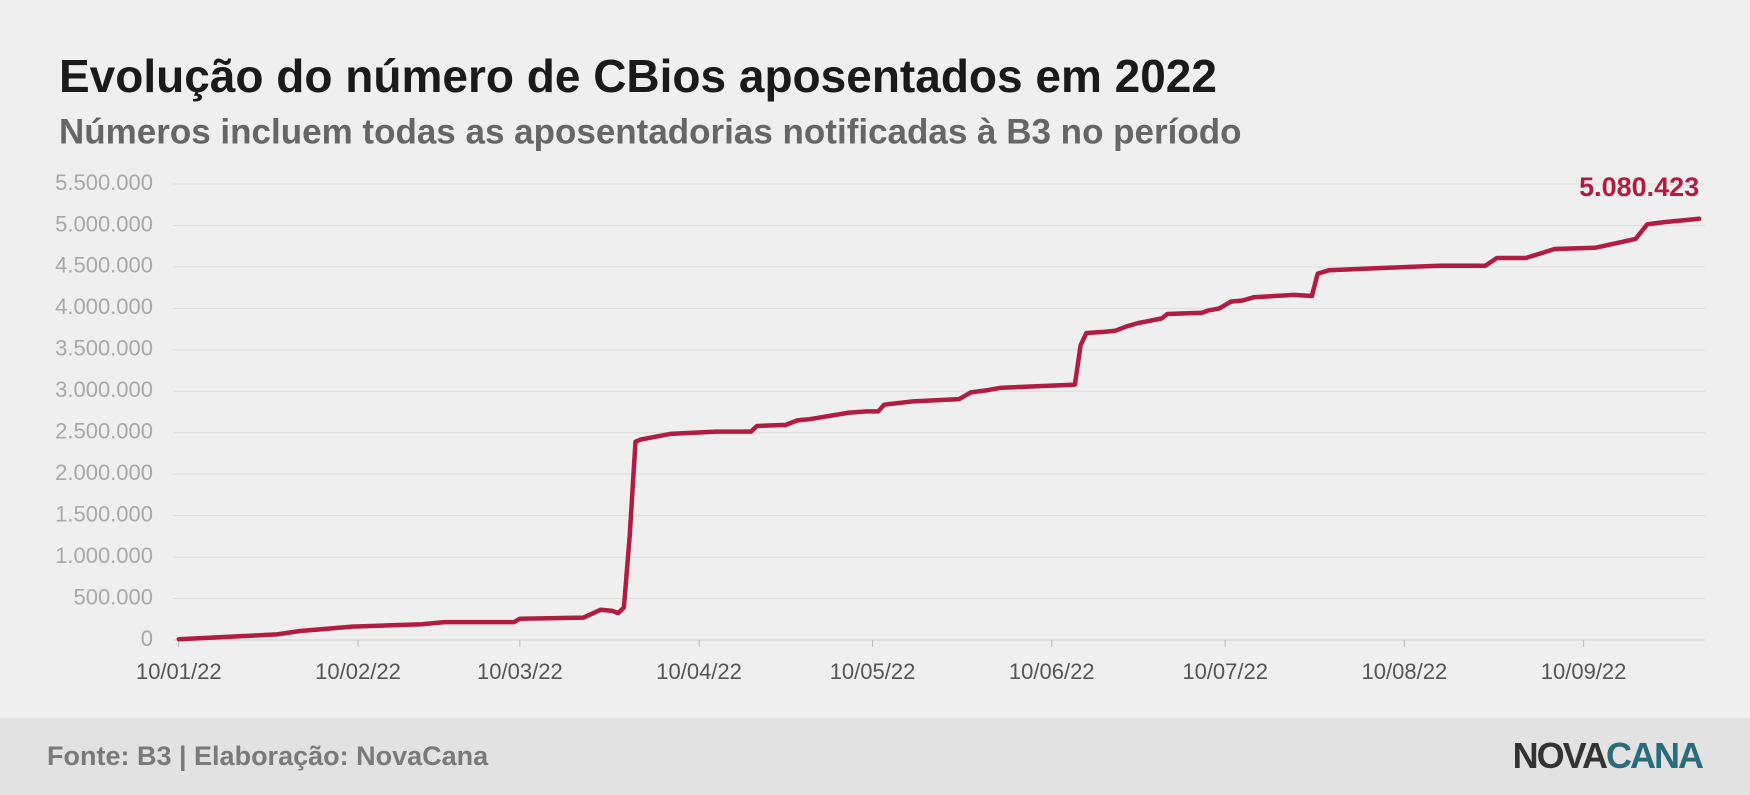  Describe the element at coordinates (1225, 671) in the screenshot. I see `x-tick-label: 10/07/22` at that location.